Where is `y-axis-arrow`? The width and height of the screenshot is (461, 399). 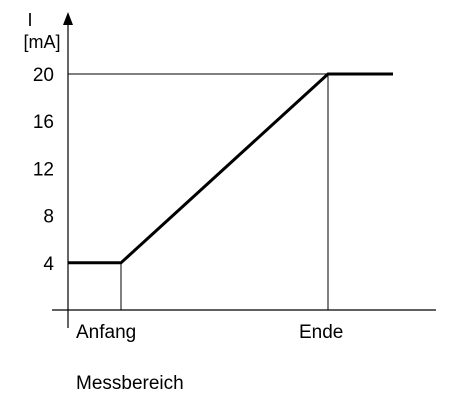
y-axis-arrow is located at coordinates (68, 18).